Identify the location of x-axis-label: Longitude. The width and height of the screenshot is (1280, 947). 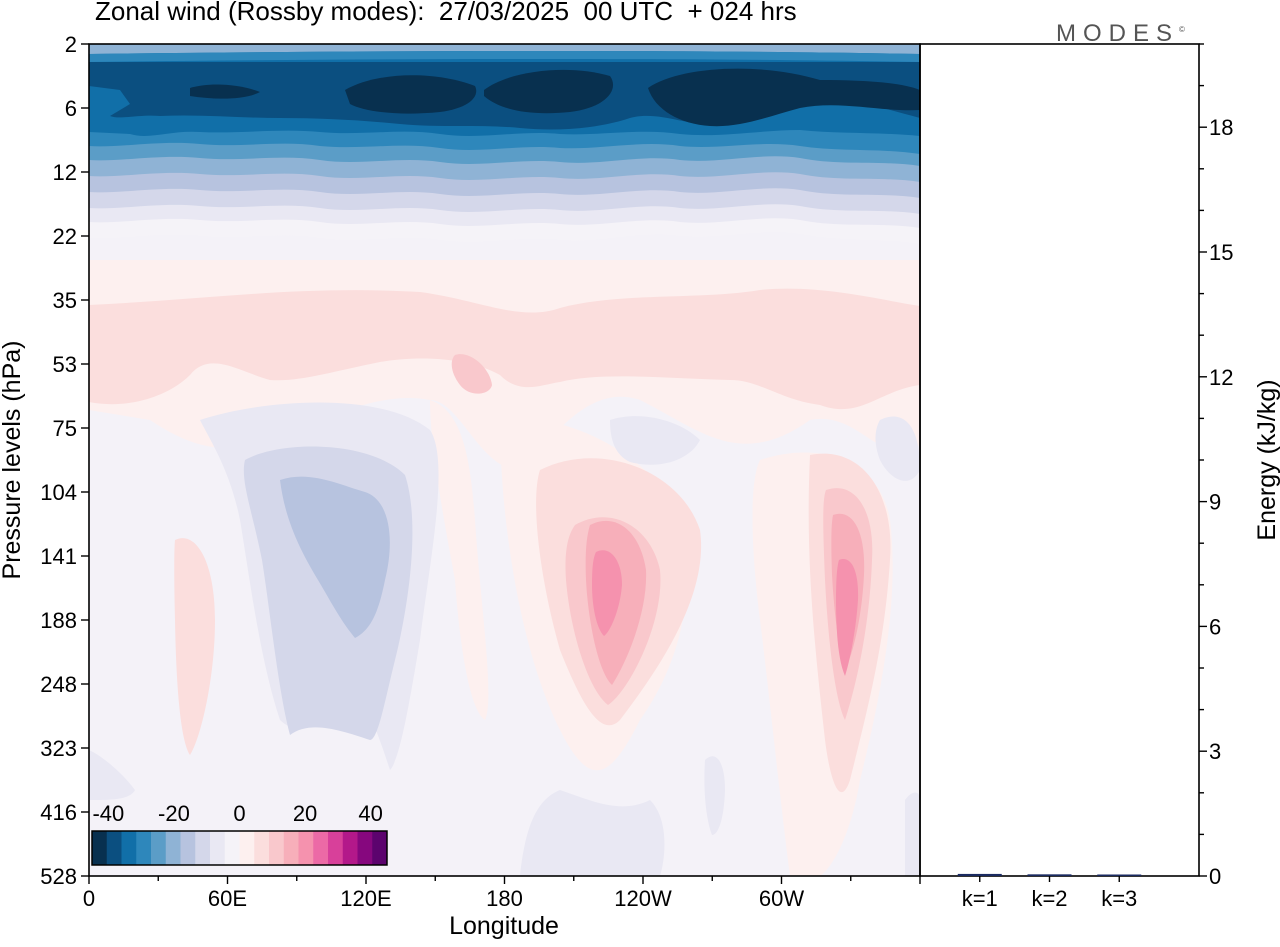
(504, 926).